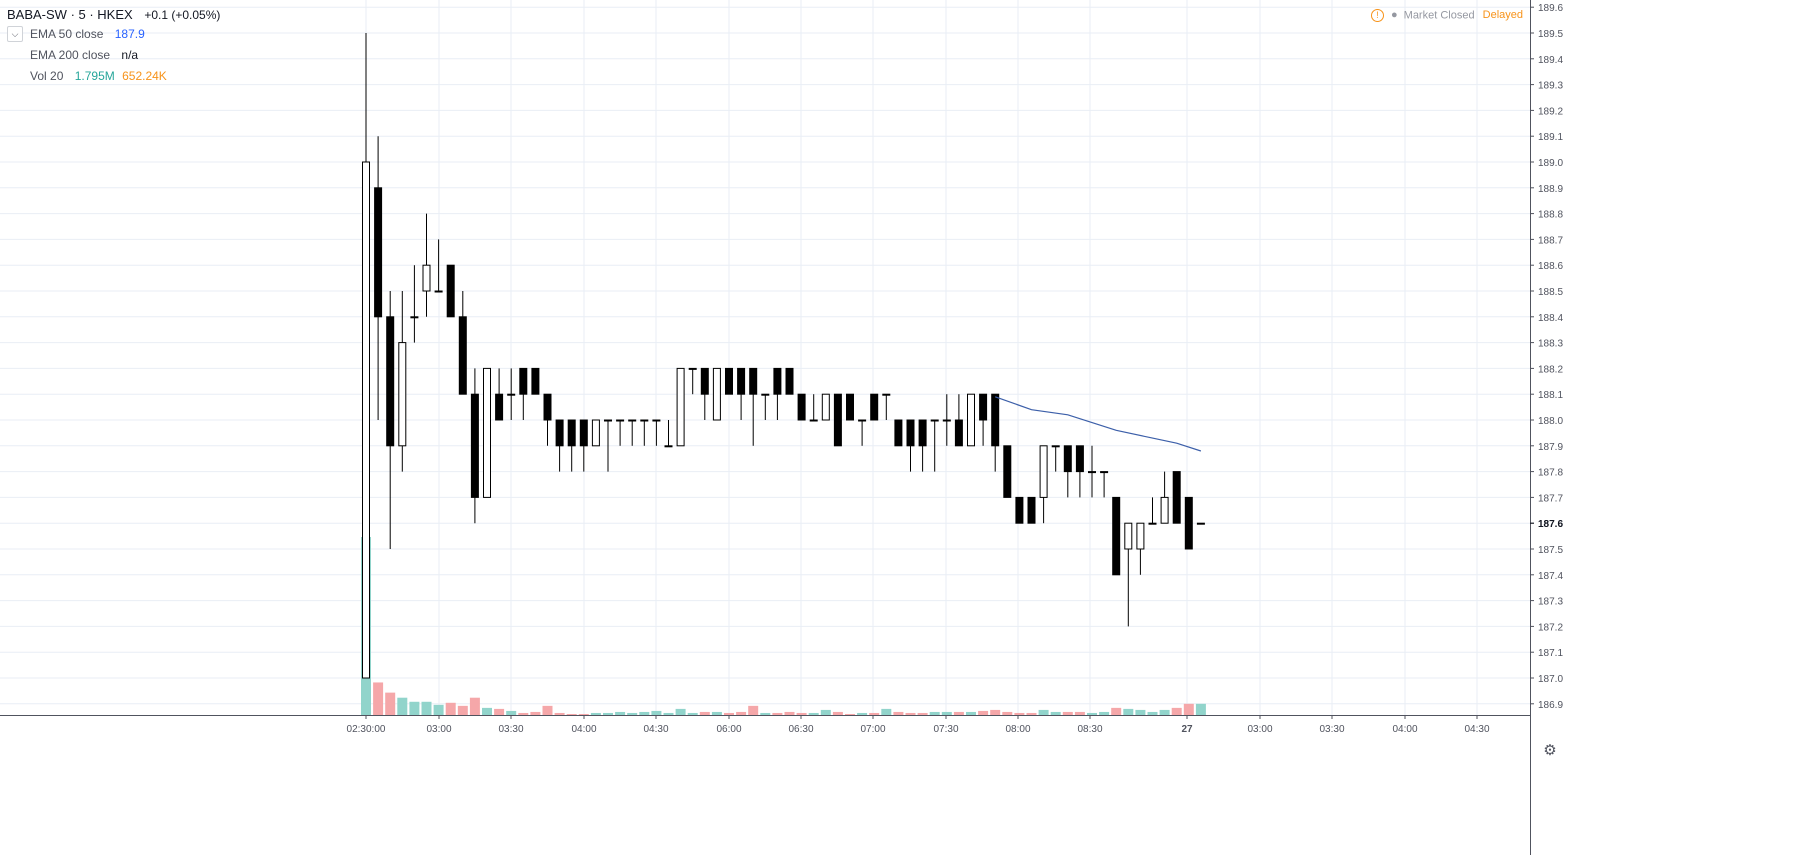 This screenshot has height=855, width=1813. Describe the element at coordinates (70, 14) in the screenshot. I see `symbol-title: BABA-SW · 5 · HKEX` at that location.